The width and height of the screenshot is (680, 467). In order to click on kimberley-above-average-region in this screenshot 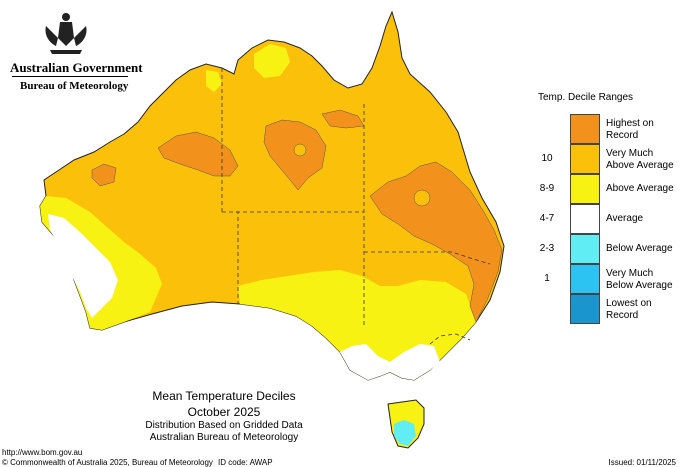, I will do `click(272, 61)`.